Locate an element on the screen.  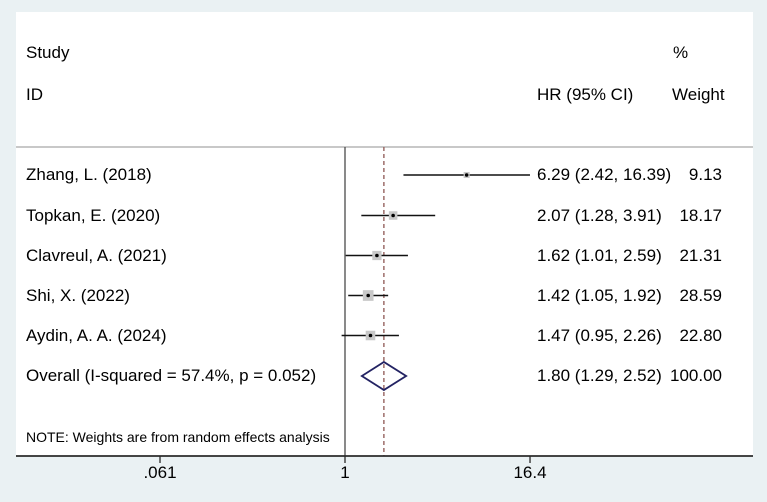
header-weight-label: Weight is located at coordinates (698, 94).